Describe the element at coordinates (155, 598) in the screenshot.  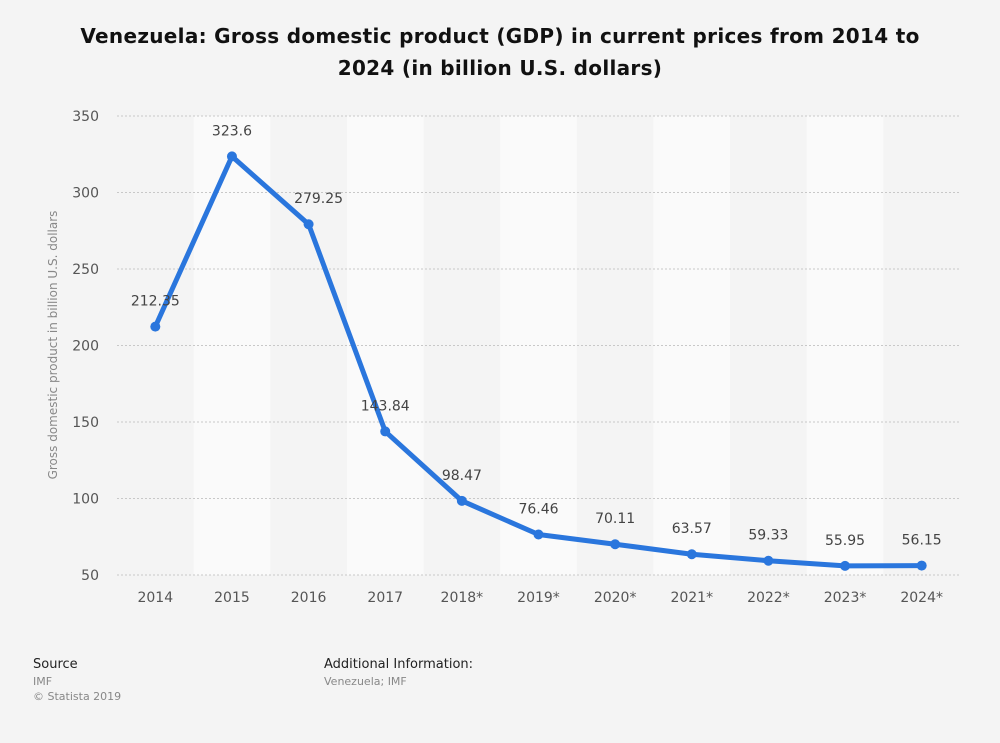
I see `x-tick-label: 2014` at that location.